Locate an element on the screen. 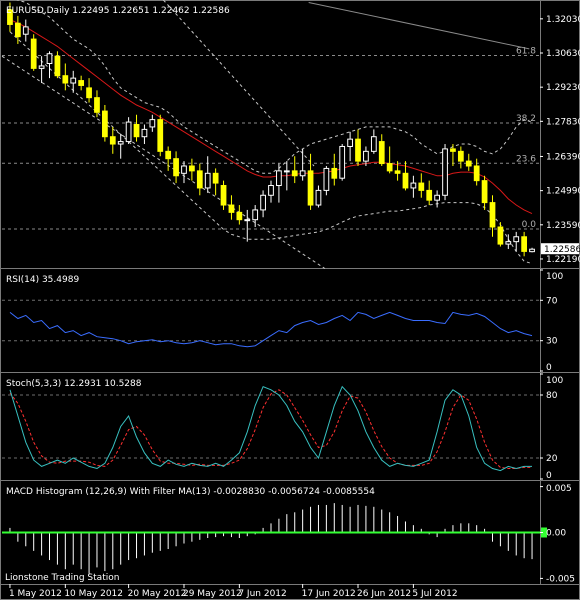 The width and height of the screenshot is (580, 600). macd-axis-label: 0.00 is located at coordinates (556, 534).